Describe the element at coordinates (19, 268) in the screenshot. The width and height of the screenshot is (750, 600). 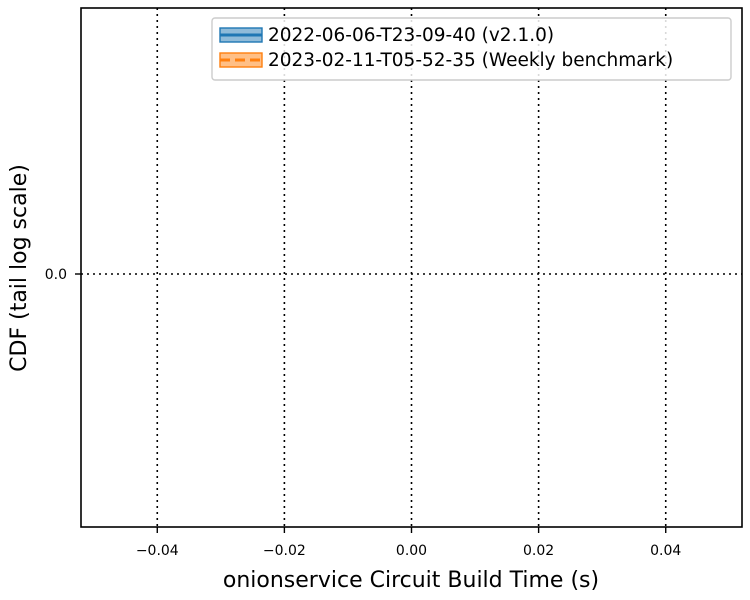
I see `y-axis-label: CDF (tail log scale)` at that location.